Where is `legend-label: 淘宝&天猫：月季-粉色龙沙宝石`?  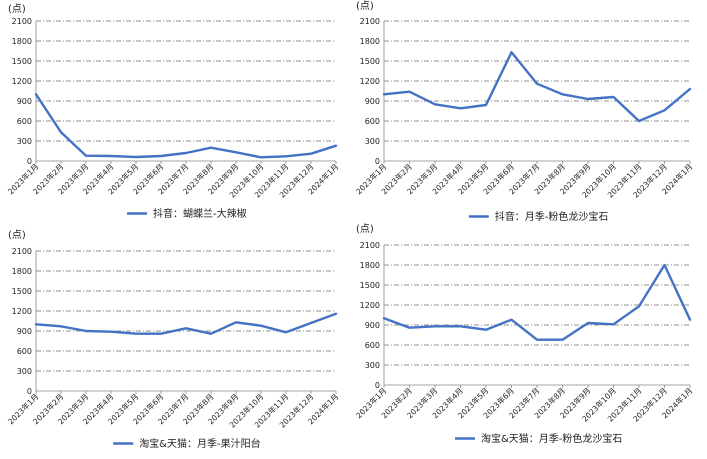
legend-label: 淘宝&天猫：月季-粉色龙沙宝石 is located at coordinates (551, 438).